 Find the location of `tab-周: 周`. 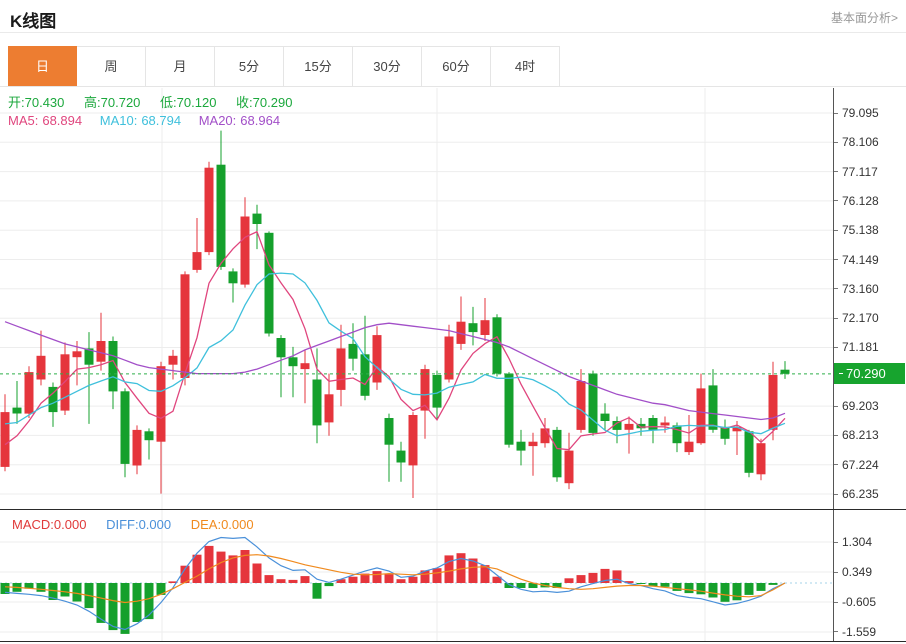

tab-周: 周 is located at coordinates (111, 66).